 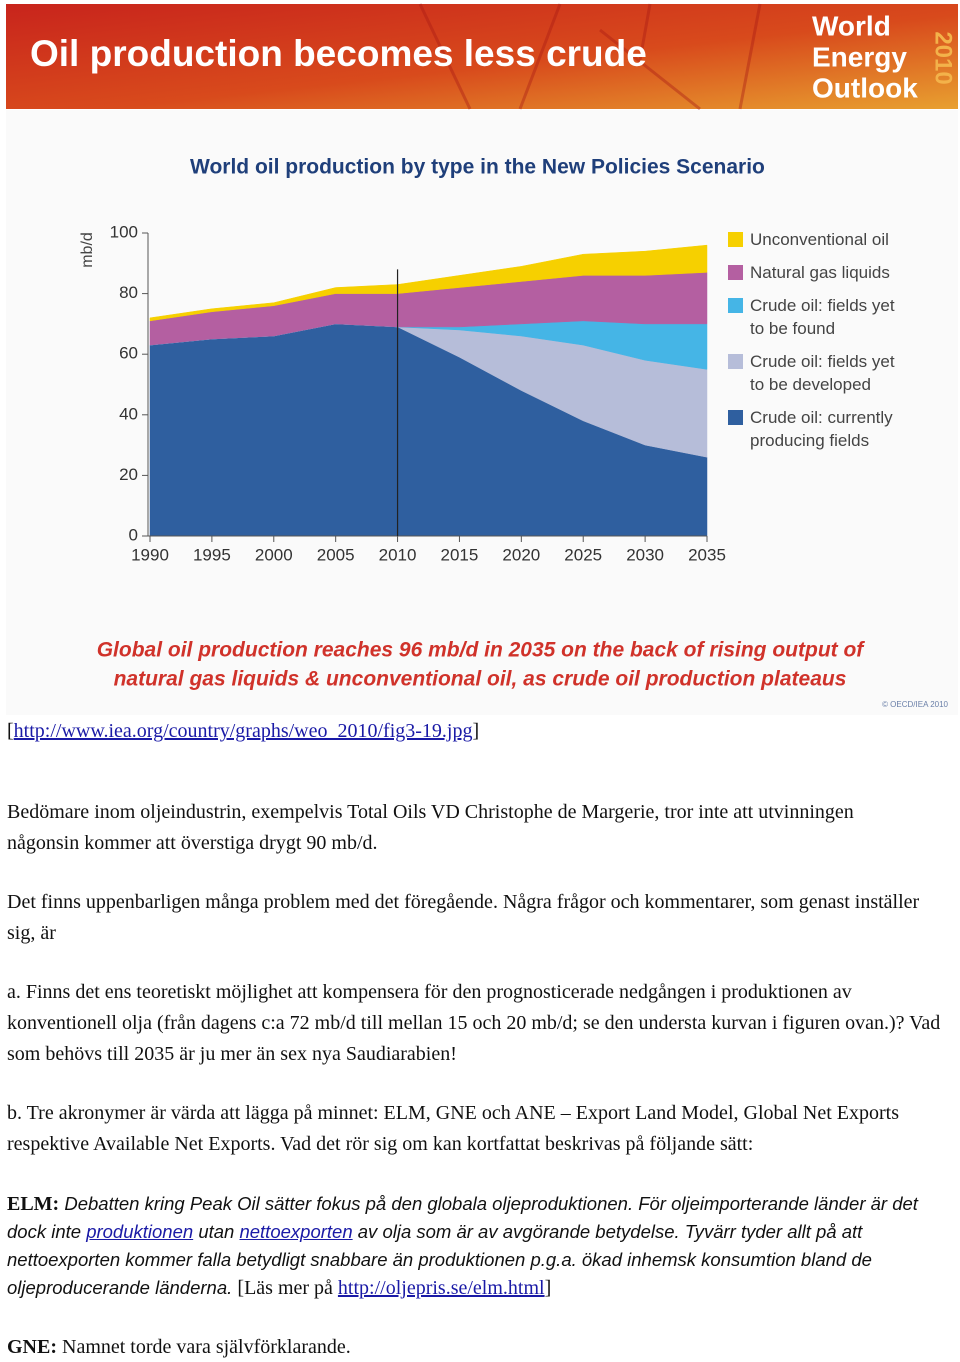 I want to click on area, so click(x=428, y=283).